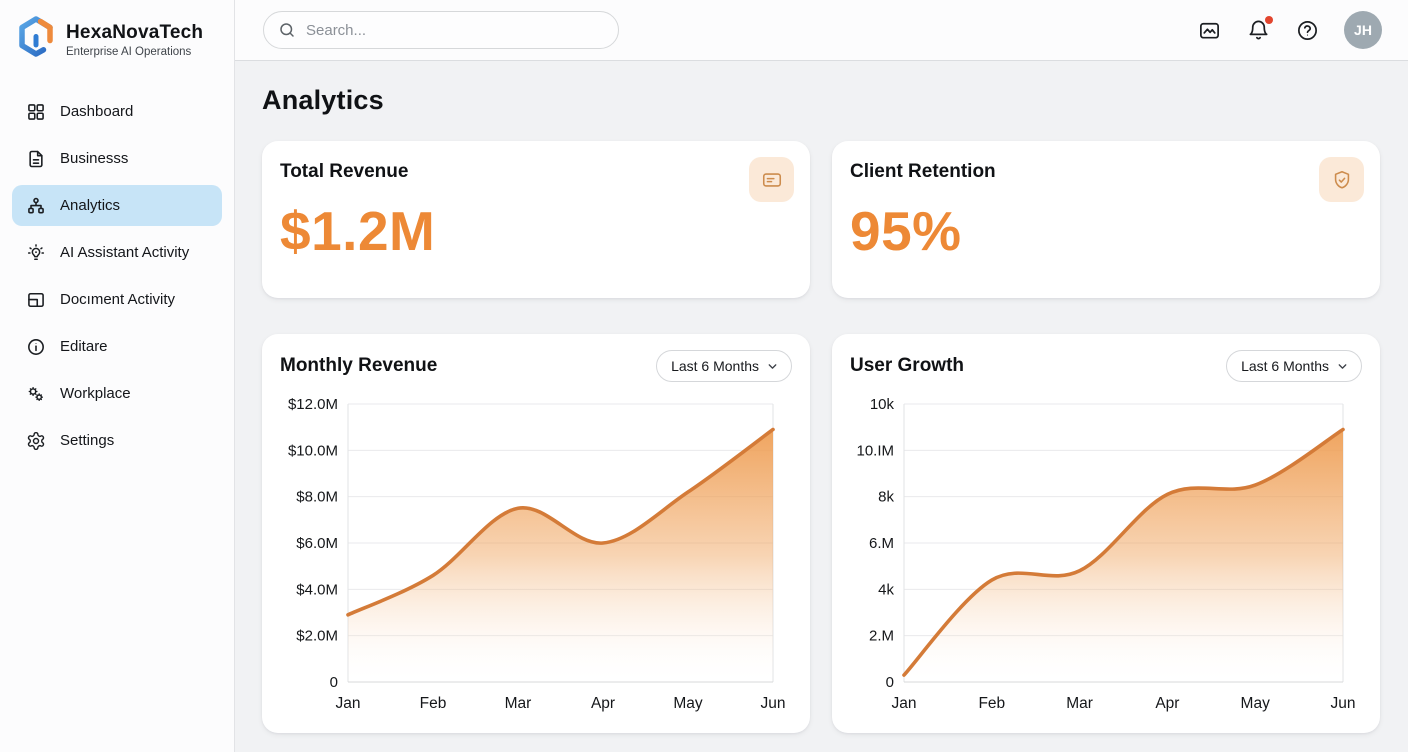  What do you see at coordinates (36, 441) in the screenshot?
I see `gear-icon` at bounding box center [36, 441].